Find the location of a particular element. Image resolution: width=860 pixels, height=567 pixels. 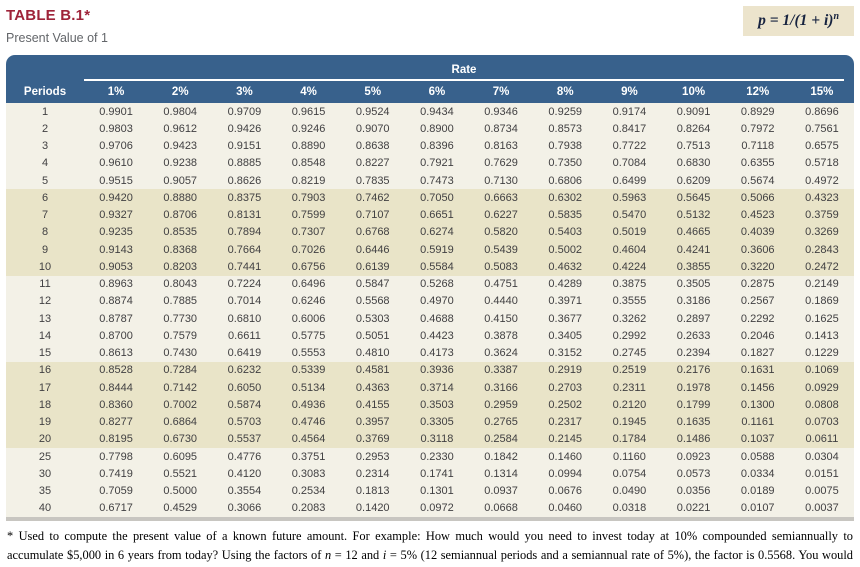

value-cell: 0.9610 is located at coordinates (116, 163).